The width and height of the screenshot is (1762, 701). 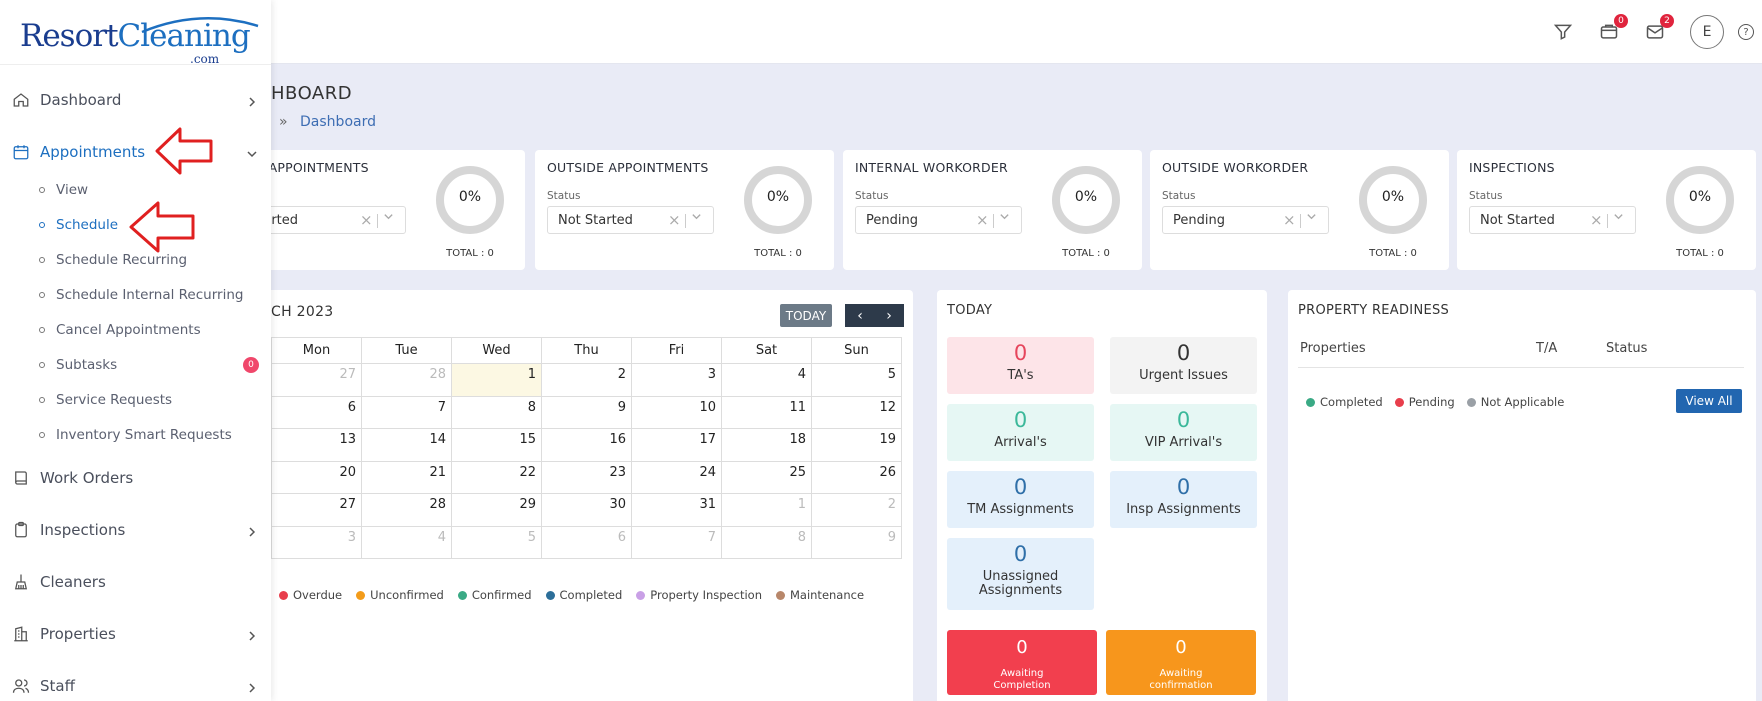 I want to click on sidebar-subitem-schedule-internal-recurring: Schedule Internal Recurring, so click(x=135, y=295).